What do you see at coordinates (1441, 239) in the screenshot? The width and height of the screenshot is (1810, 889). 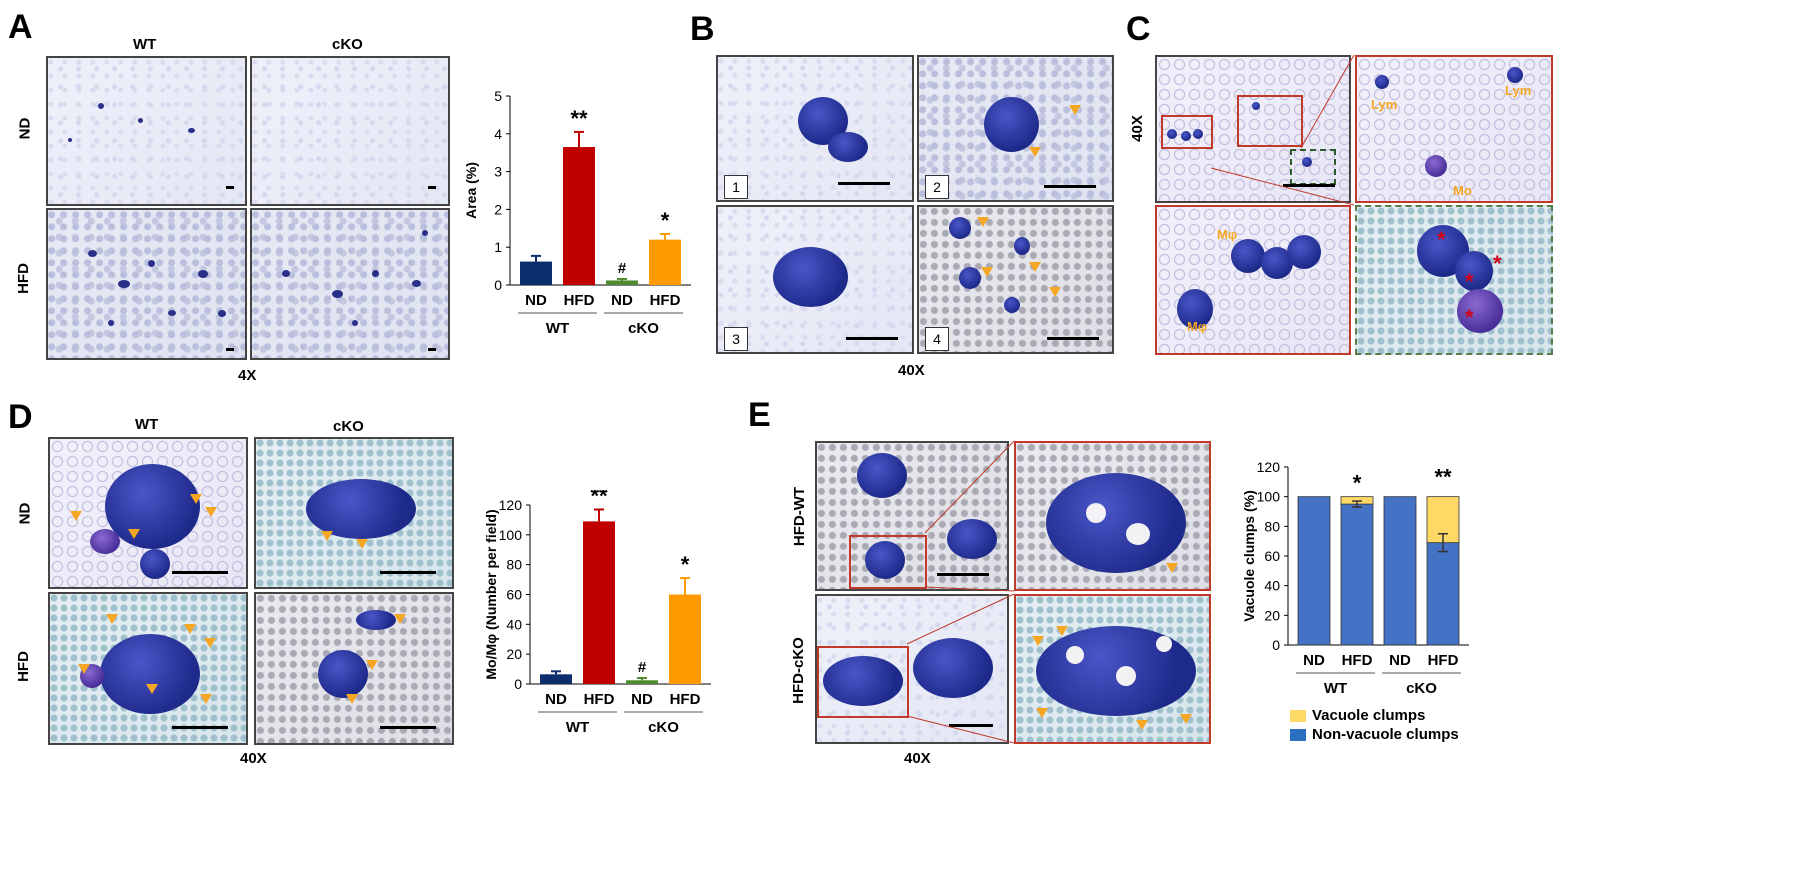 I see `vacuole-star-1: *` at bounding box center [1441, 239].